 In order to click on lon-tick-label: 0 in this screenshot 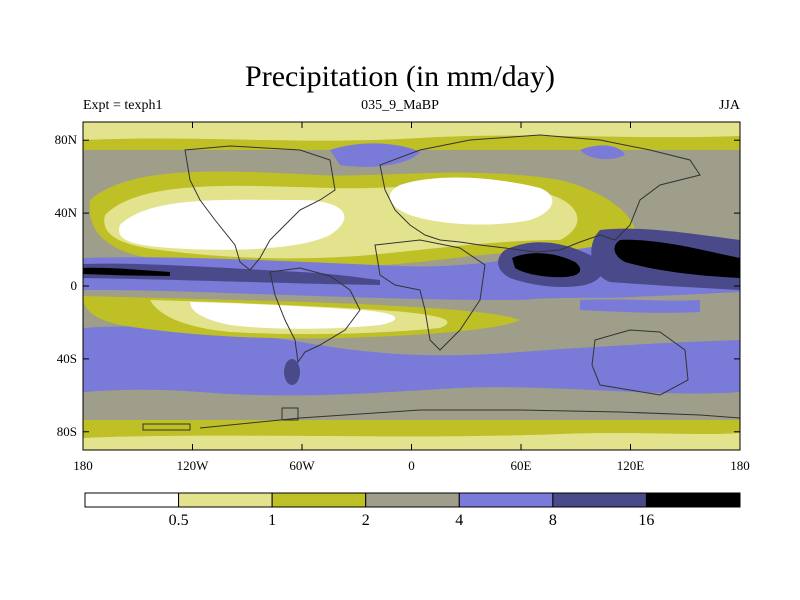, I will do `click(411, 465)`.